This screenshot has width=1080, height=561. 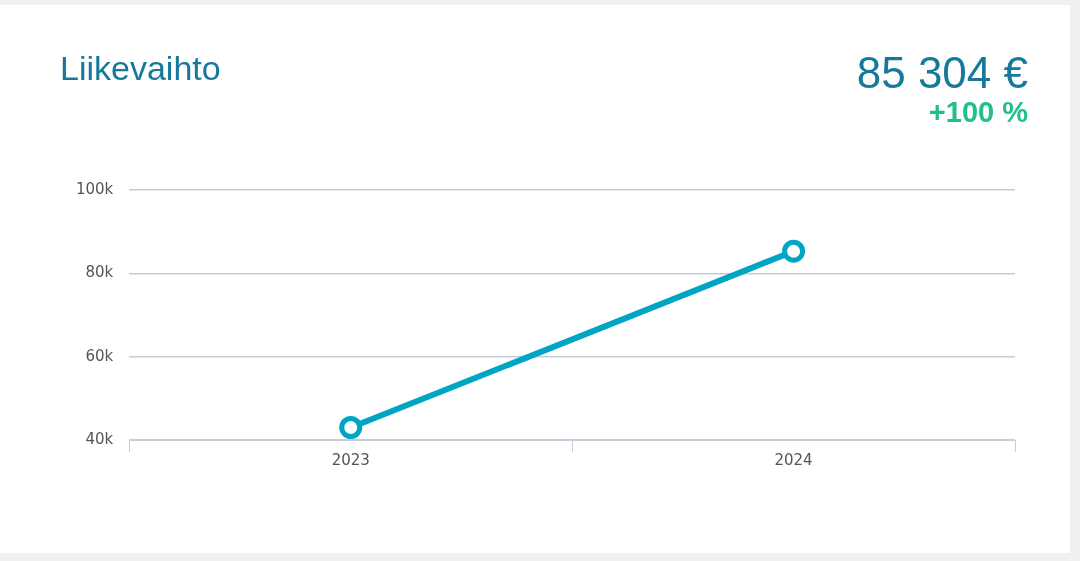 I want to click on text: 85 304 €, so click(x=942, y=72).